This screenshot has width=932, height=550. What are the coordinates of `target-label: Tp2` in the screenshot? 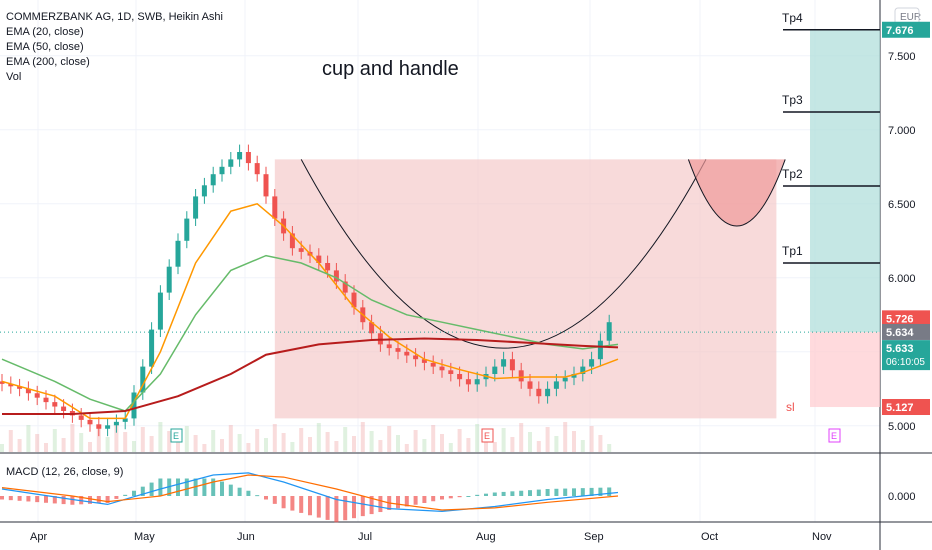 It's located at (792, 174).